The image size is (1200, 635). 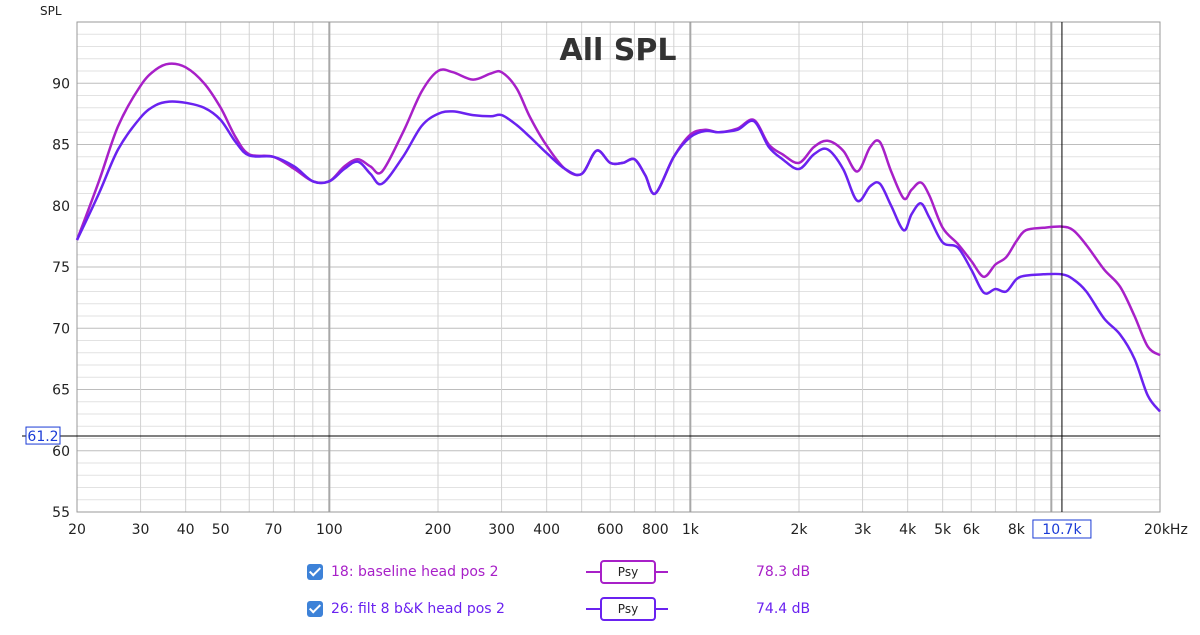 I want to click on cursor-y-label-box, so click(x=43, y=435).